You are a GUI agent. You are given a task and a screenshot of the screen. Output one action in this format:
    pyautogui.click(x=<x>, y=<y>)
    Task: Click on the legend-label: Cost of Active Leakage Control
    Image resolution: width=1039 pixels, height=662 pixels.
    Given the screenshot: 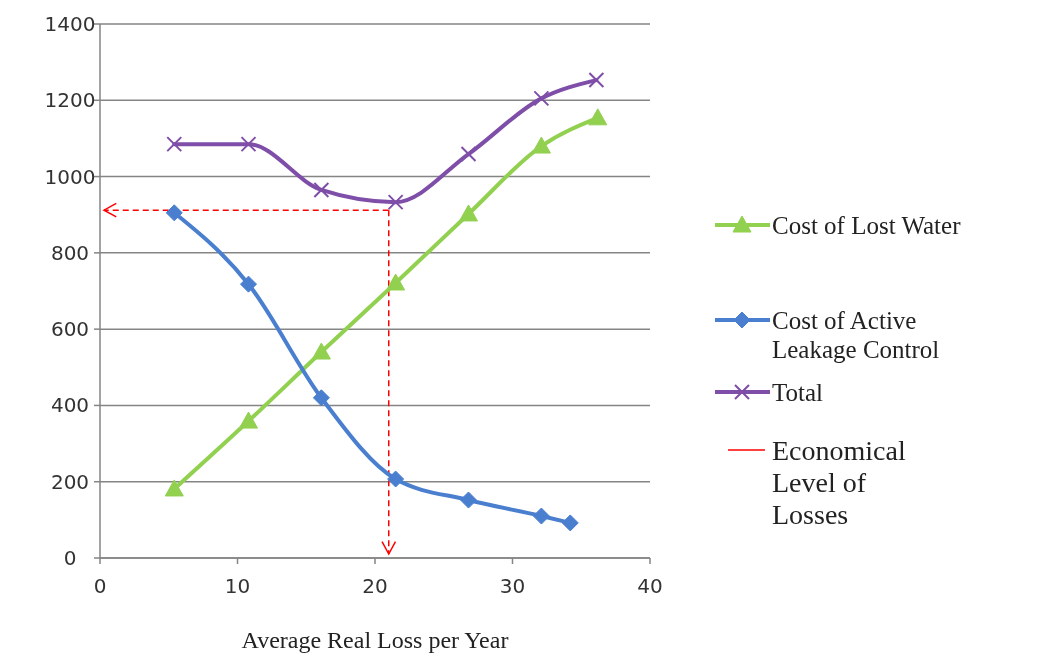 What is the action you would take?
    pyautogui.click(x=856, y=334)
    